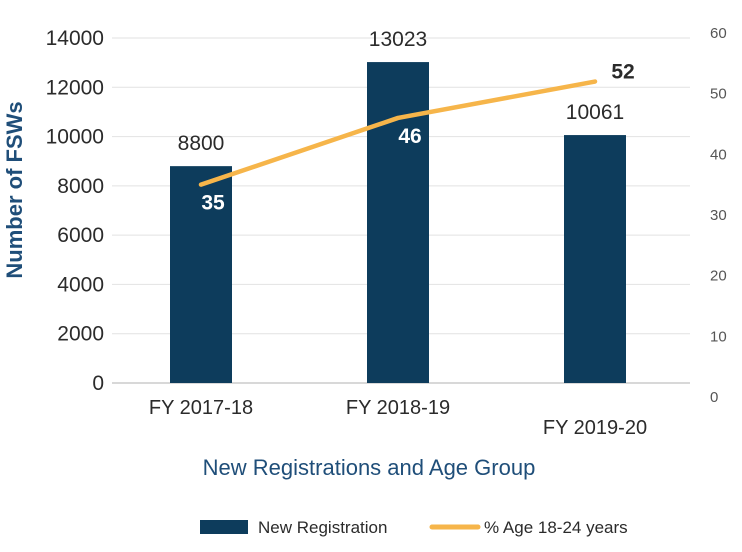  I want to click on y-tick-label: 4000, so click(80, 284).